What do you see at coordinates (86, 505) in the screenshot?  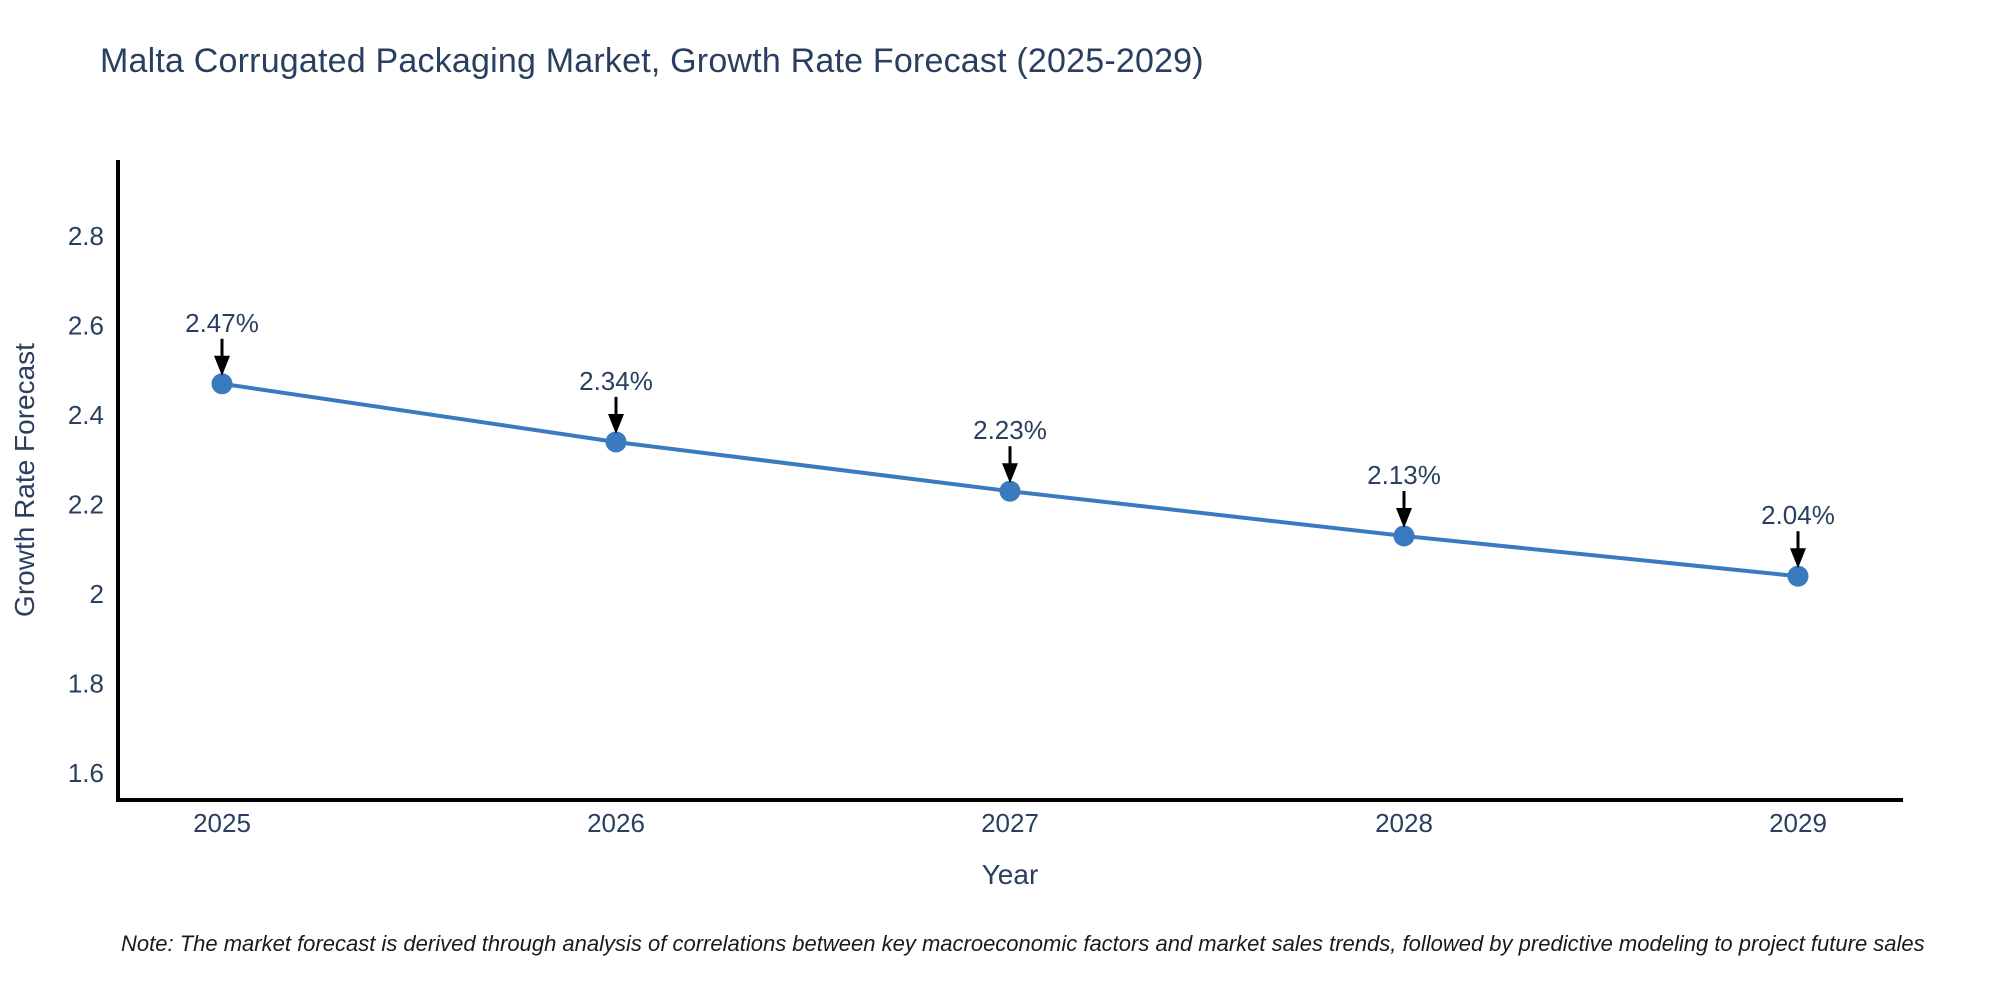 I see `y-tick-label: 2.2` at bounding box center [86, 505].